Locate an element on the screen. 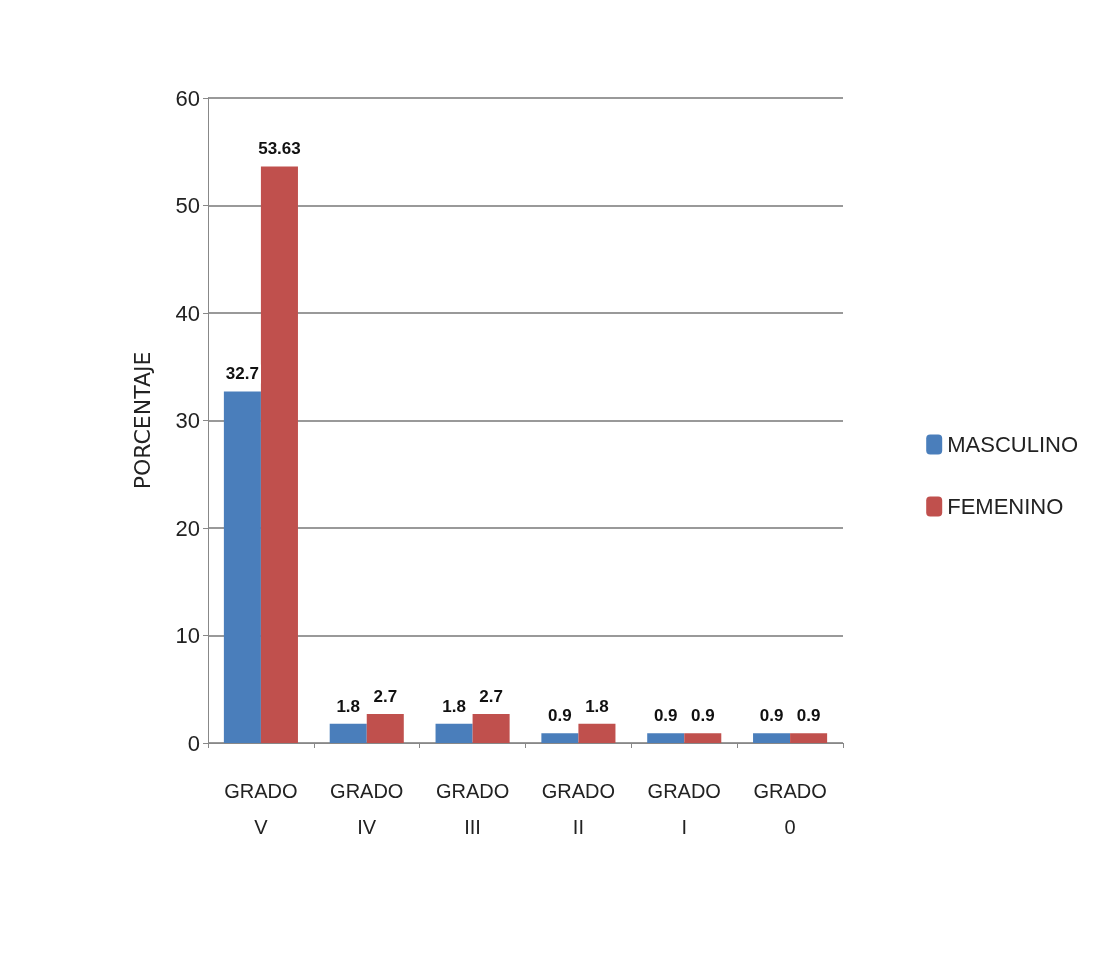  y-tick-label: 30 is located at coordinates (187, 420).